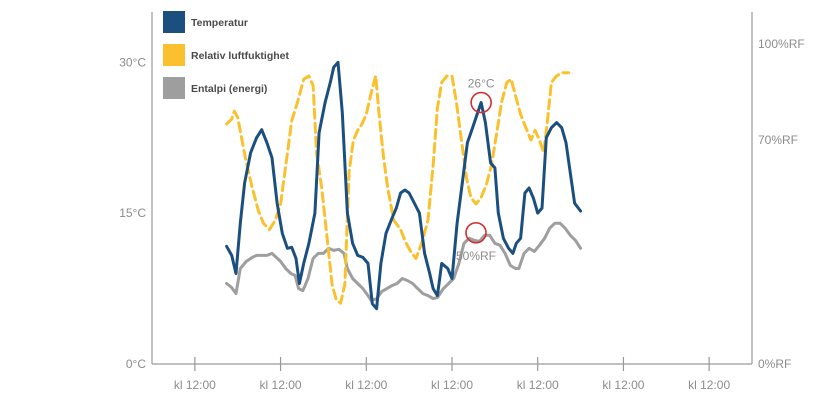 This screenshot has height=411, width=825. Describe the element at coordinates (132, 213) in the screenshot. I see `y-left-tick-label: 15°C` at that location.